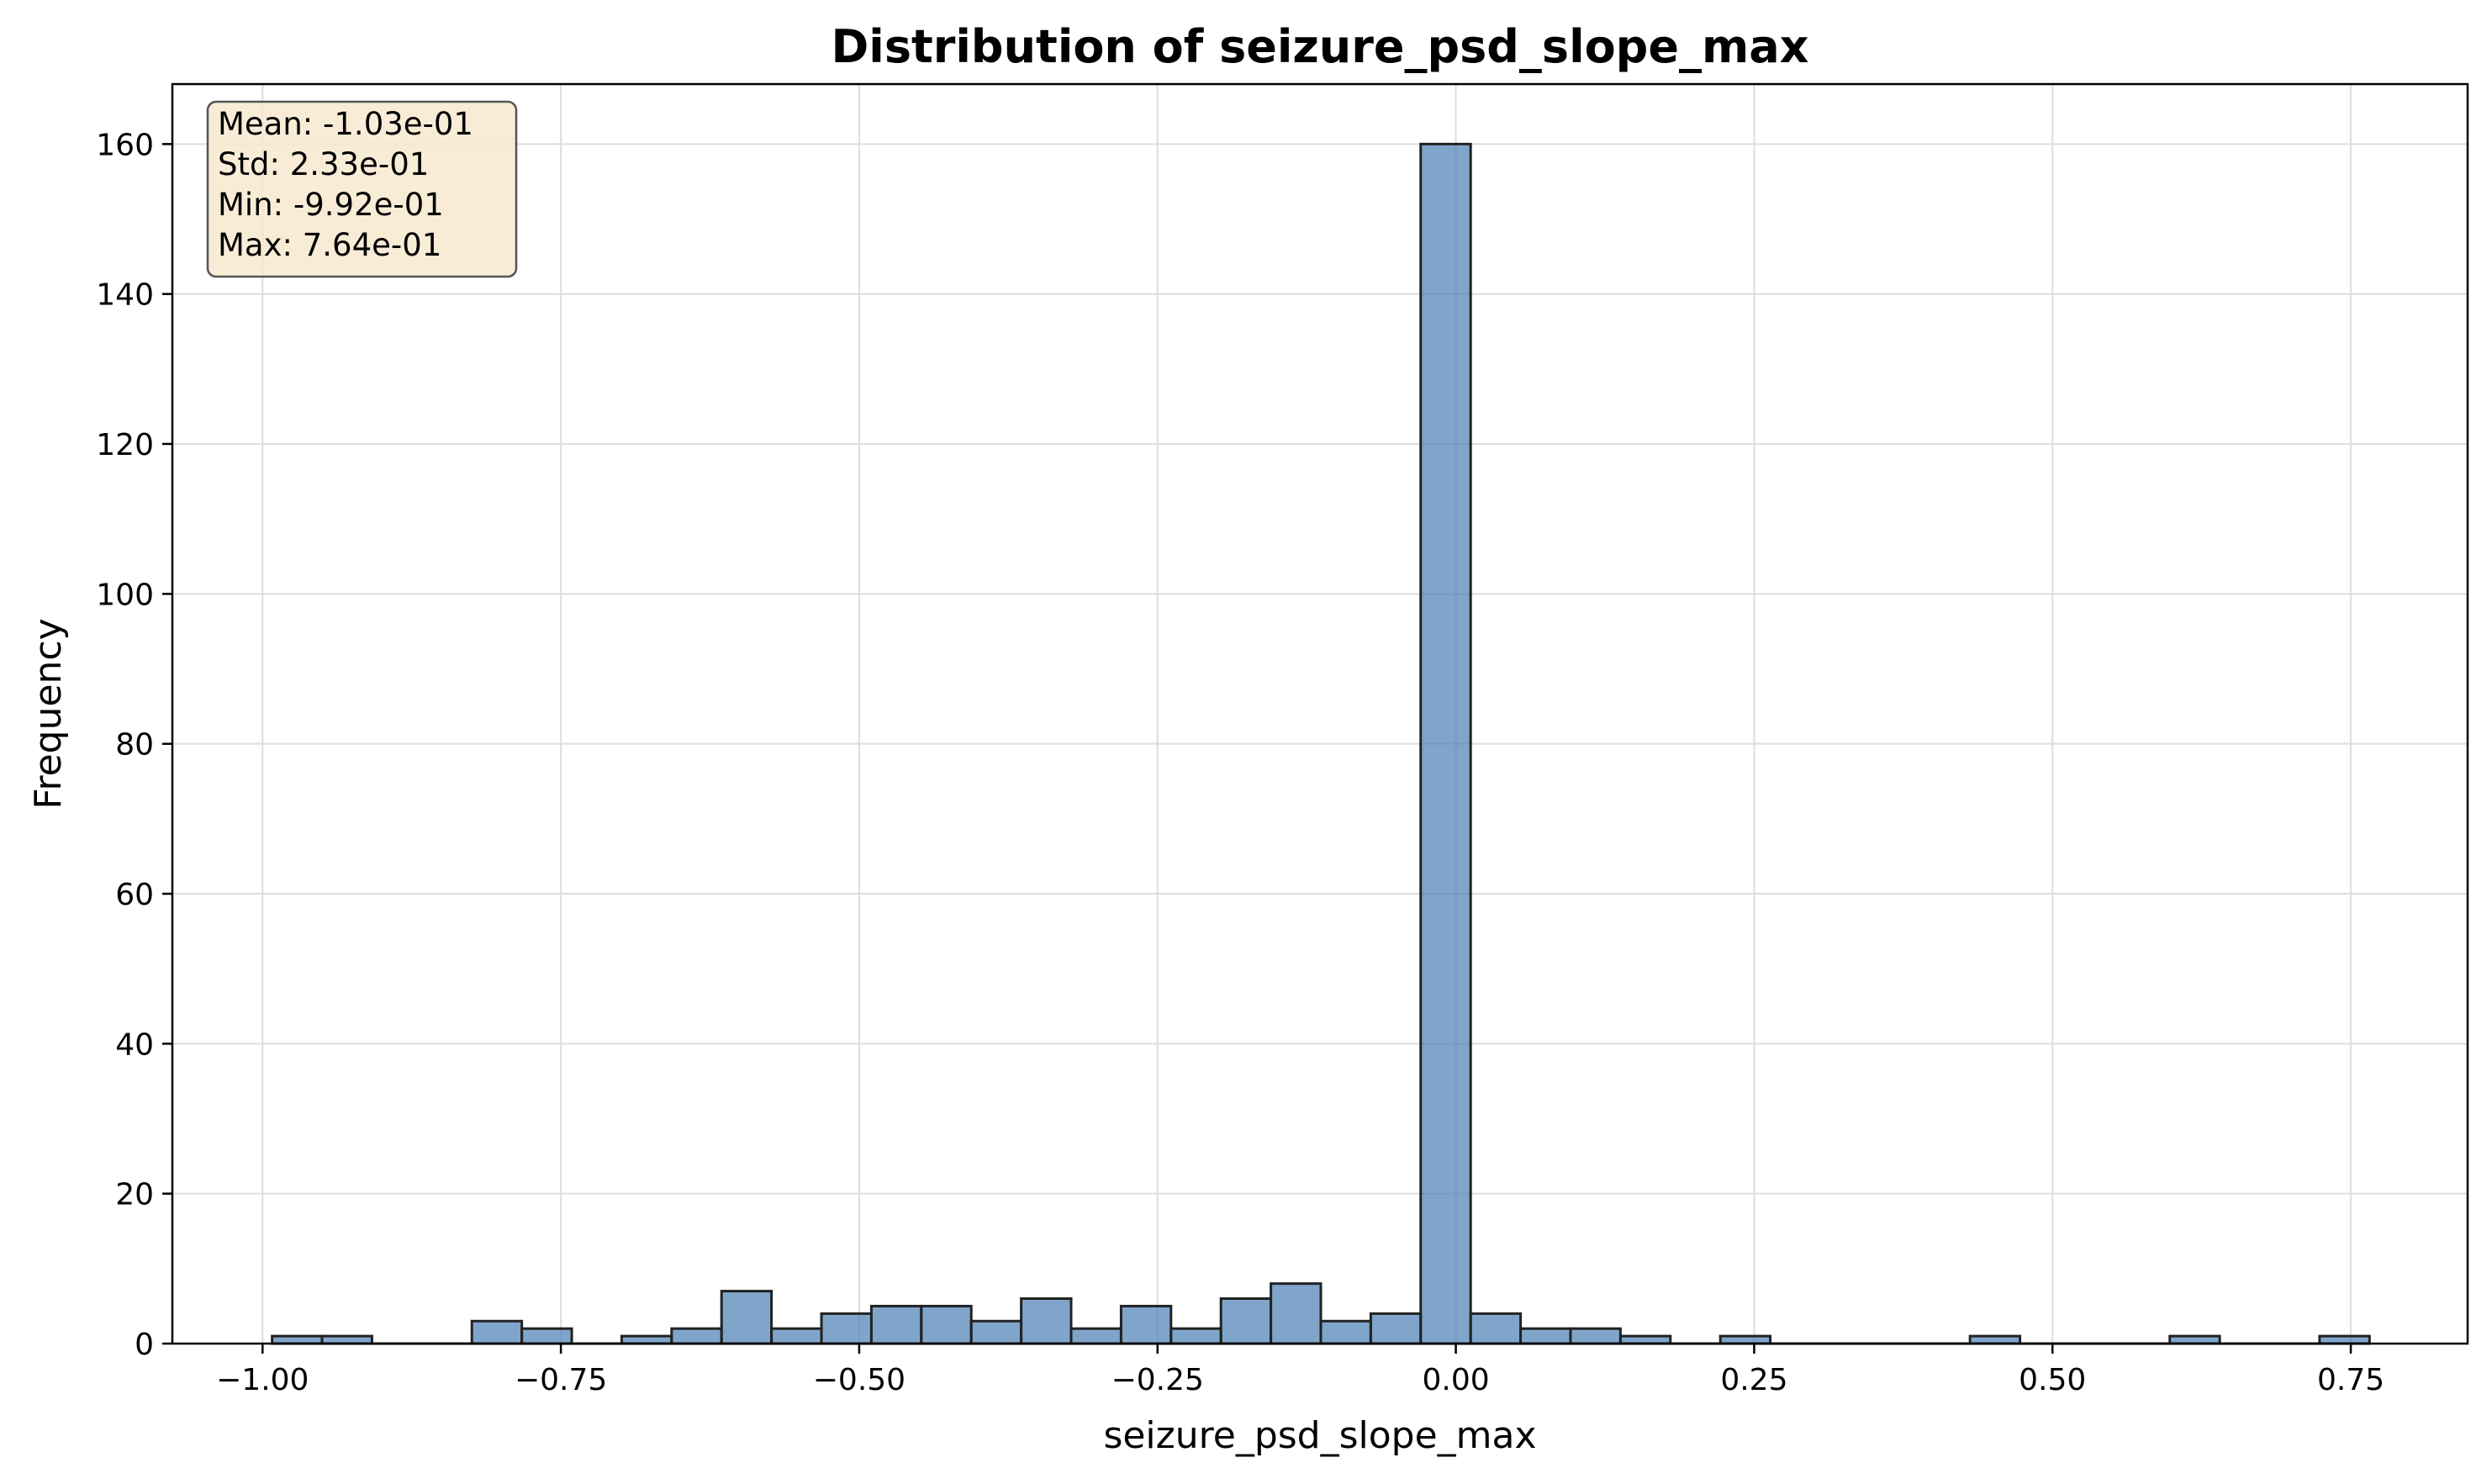 The image size is (2492, 1484). I want to click on stats-box-background, so click(362, 189).